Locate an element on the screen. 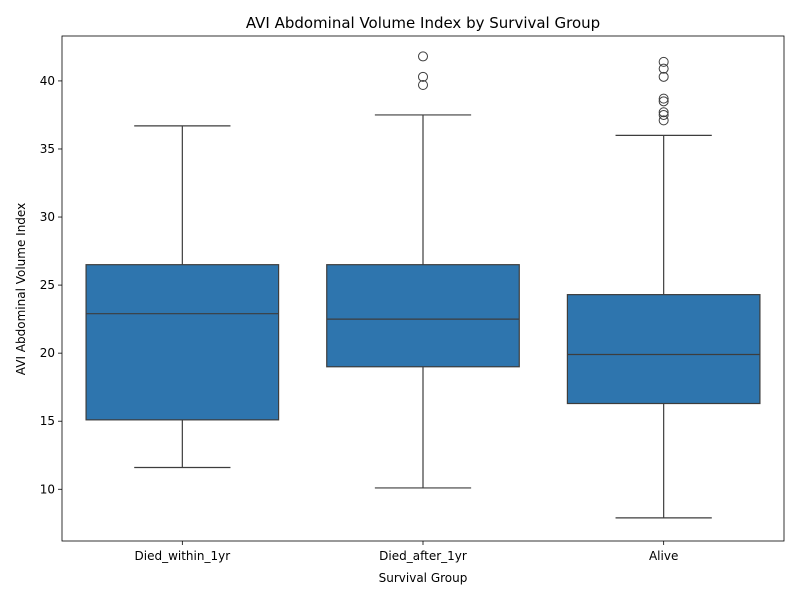 This screenshot has width=800, height=600. y-tick-label: 15 is located at coordinates (47, 421).